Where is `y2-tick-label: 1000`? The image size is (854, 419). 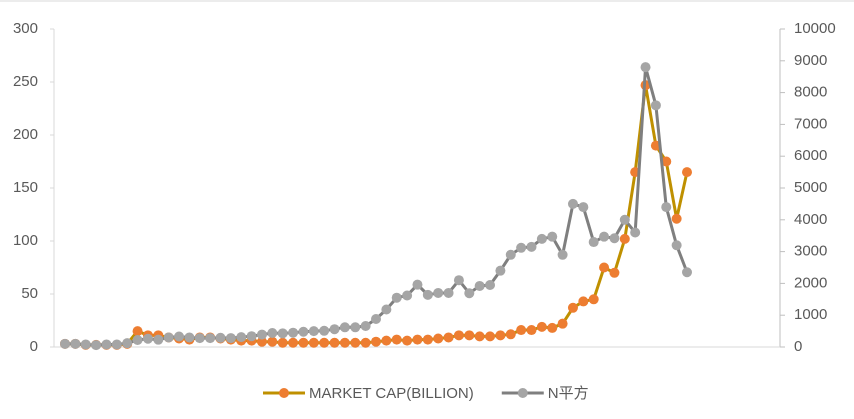 y2-tick-label: 1000 is located at coordinates (810, 314).